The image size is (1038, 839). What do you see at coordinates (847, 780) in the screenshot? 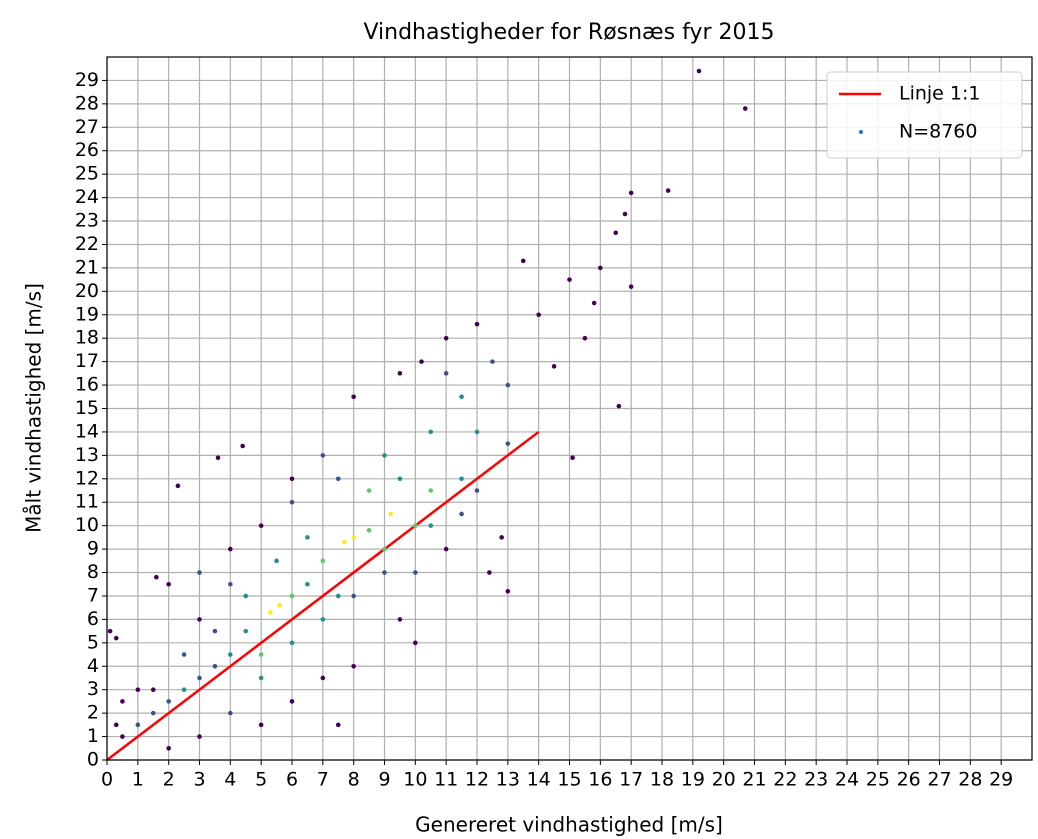
I see `x-tick-label: 24` at bounding box center [847, 780].